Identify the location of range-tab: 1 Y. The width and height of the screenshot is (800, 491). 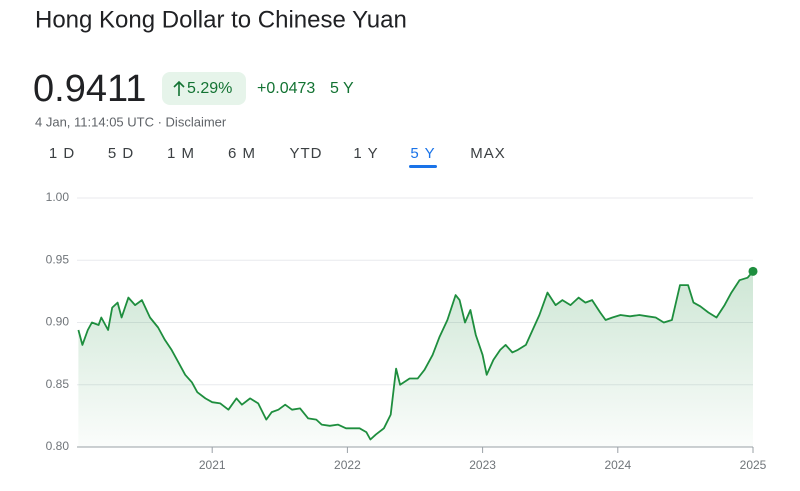
(365, 153).